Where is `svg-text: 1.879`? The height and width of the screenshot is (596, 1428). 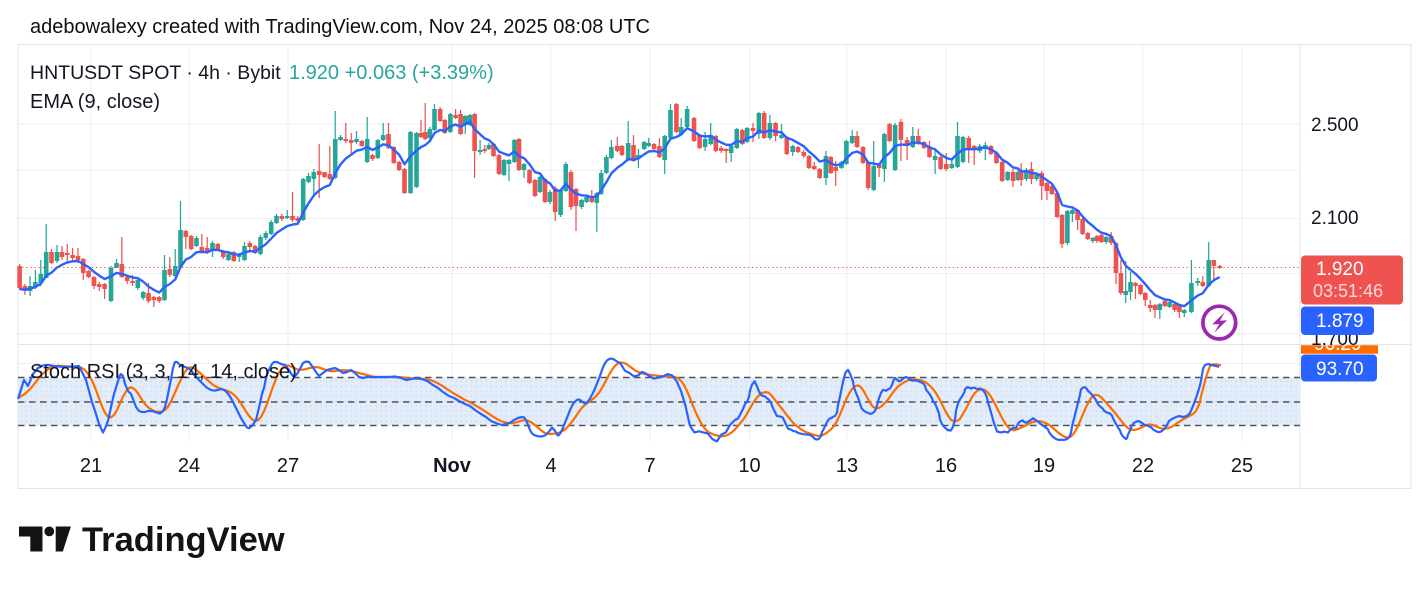
svg-text: 1.879 is located at coordinates (1340, 321).